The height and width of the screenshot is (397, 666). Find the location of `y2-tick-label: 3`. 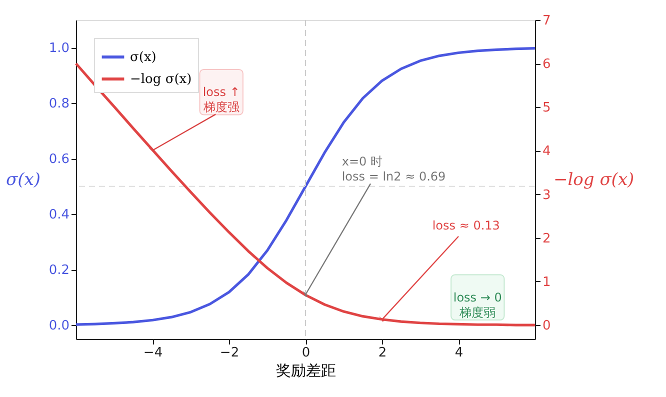

y2-tick-label: 3 is located at coordinates (546, 195).